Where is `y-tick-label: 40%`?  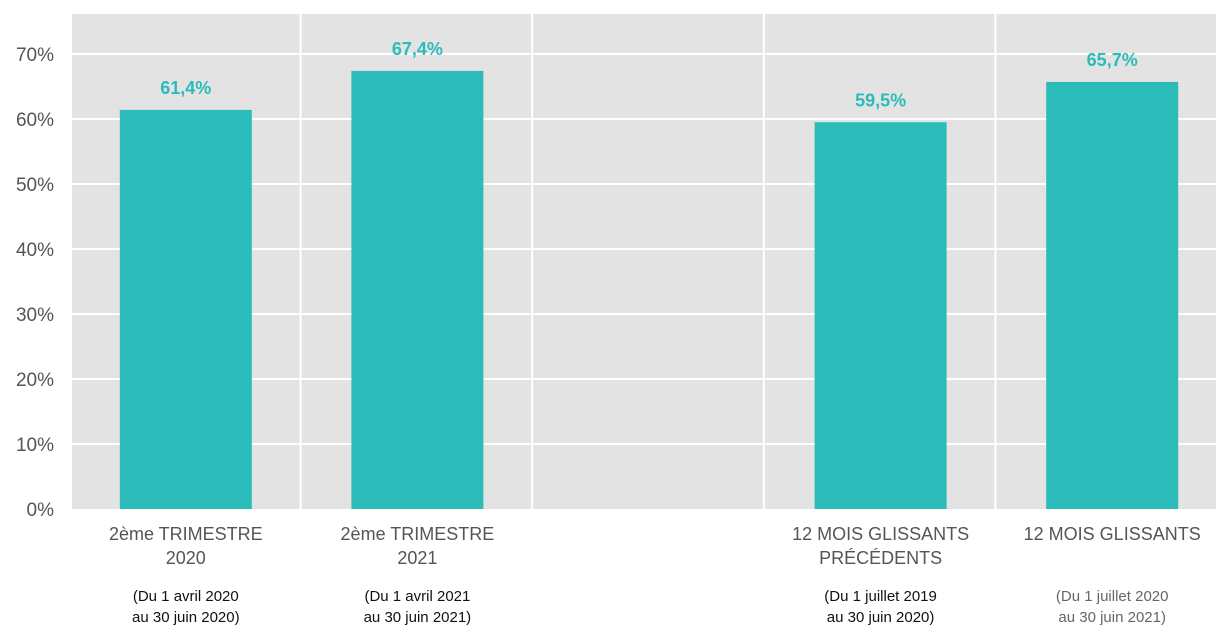 y-tick-label: 40% is located at coordinates (35, 250).